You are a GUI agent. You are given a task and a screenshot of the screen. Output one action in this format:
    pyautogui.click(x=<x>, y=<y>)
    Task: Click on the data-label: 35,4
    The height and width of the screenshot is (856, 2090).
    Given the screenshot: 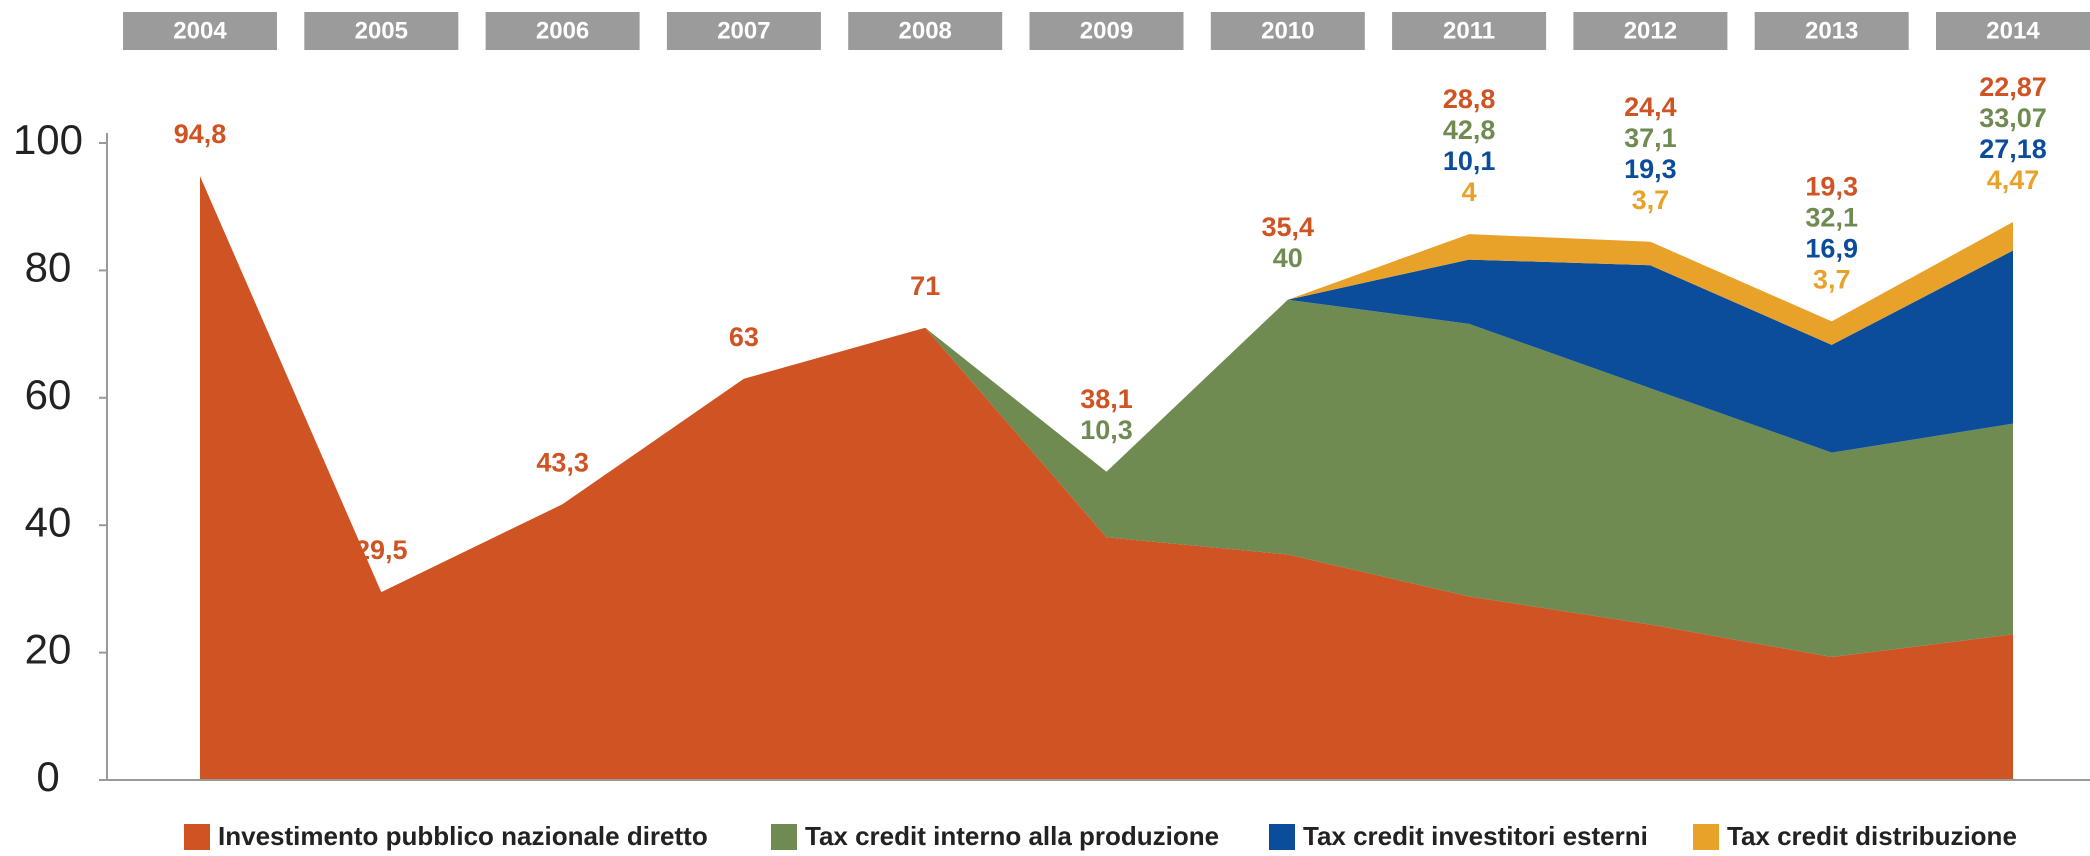 What is the action you would take?
    pyautogui.click(x=1288, y=227)
    